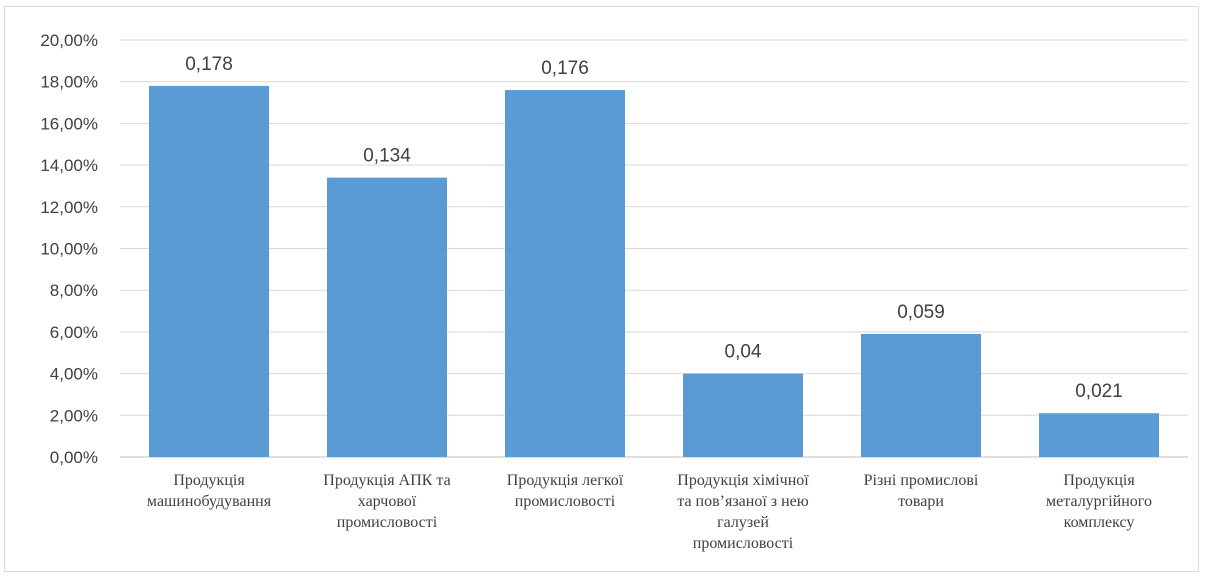 Image resolution: width=1205 pixels, height=576 pixels. I want to click on x-tick-label: Продукція металургійного комплексу, so click(1099, 501).